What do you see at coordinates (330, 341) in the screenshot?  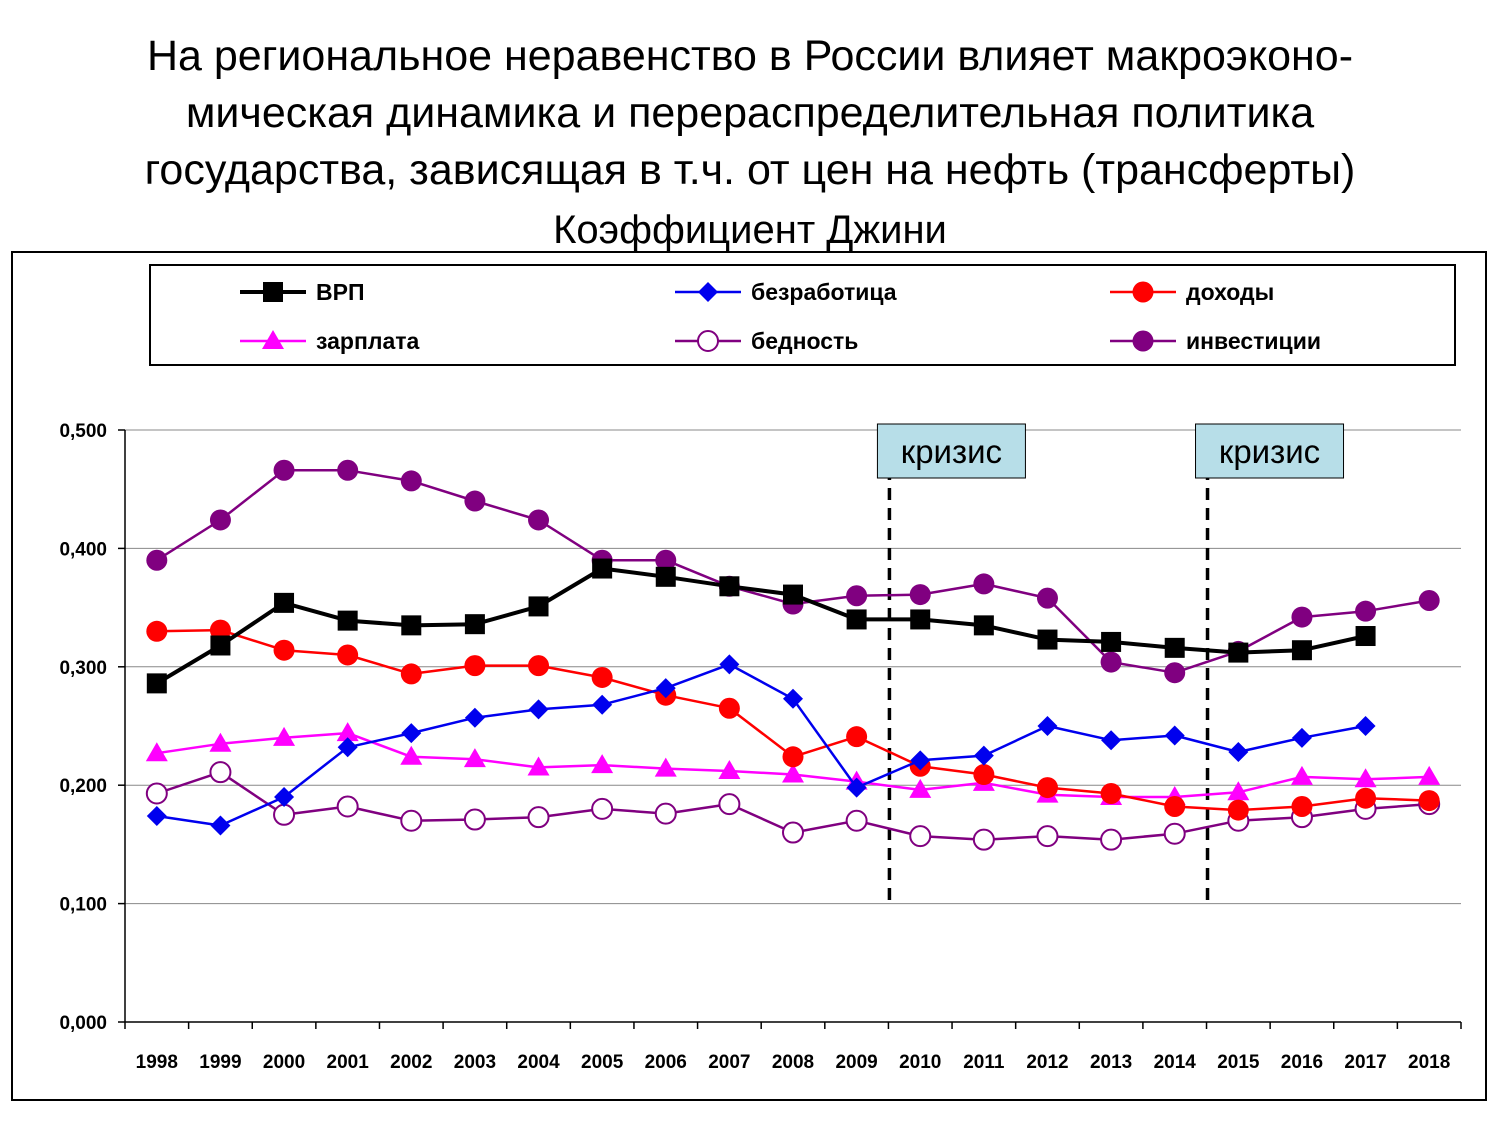 I see `legend-item-salary: зарплата` at bounding box center [330, 341].